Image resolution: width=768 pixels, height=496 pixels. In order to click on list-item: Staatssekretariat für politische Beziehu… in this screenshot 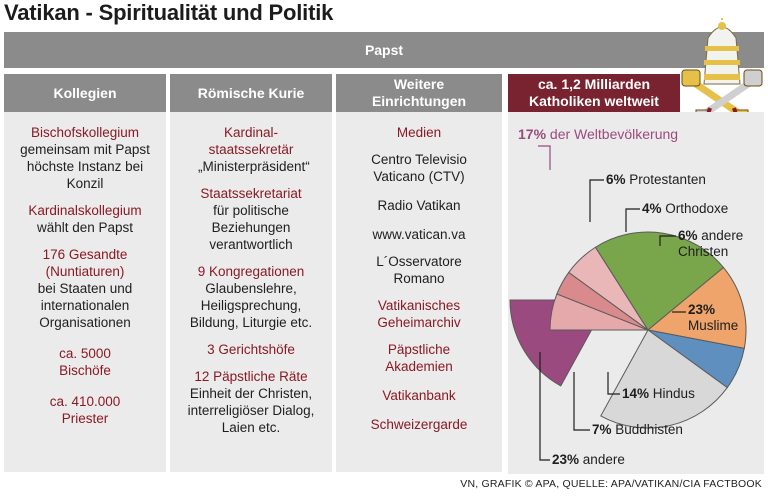, I will do `click(251, 219)`.